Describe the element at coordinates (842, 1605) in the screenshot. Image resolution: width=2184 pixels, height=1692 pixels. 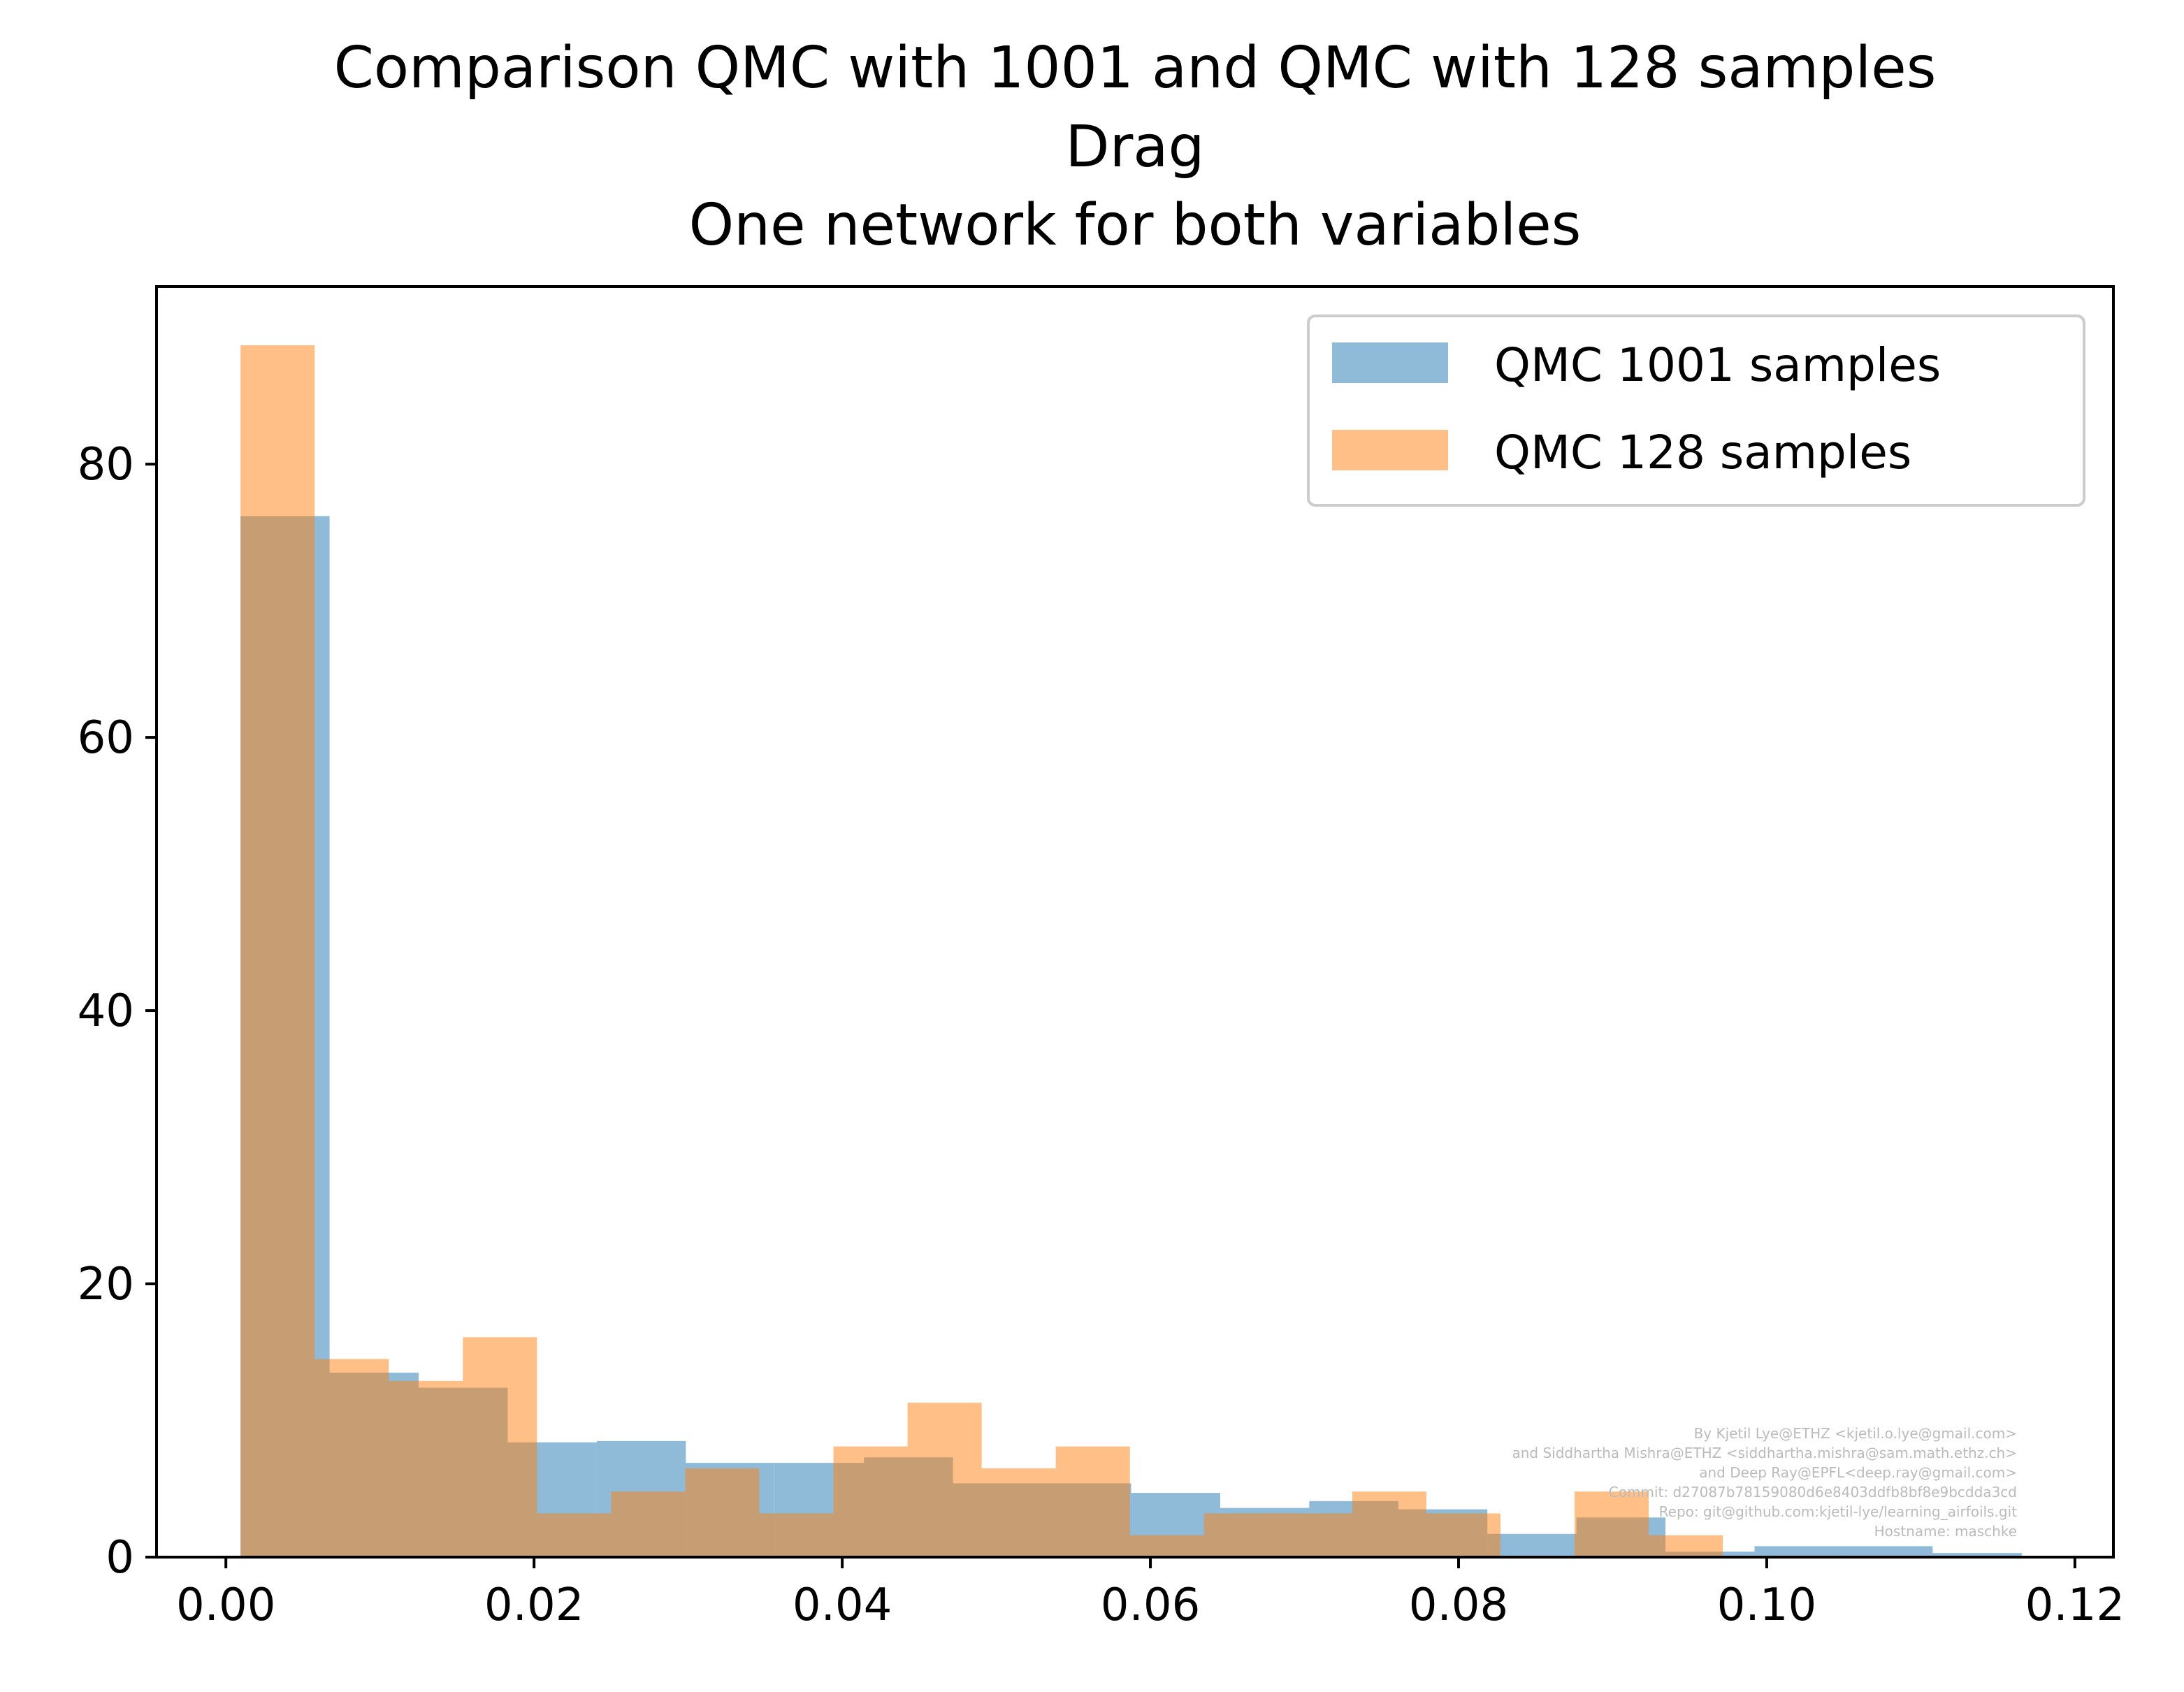
I see `x-tick-label: 0.04` at that location.